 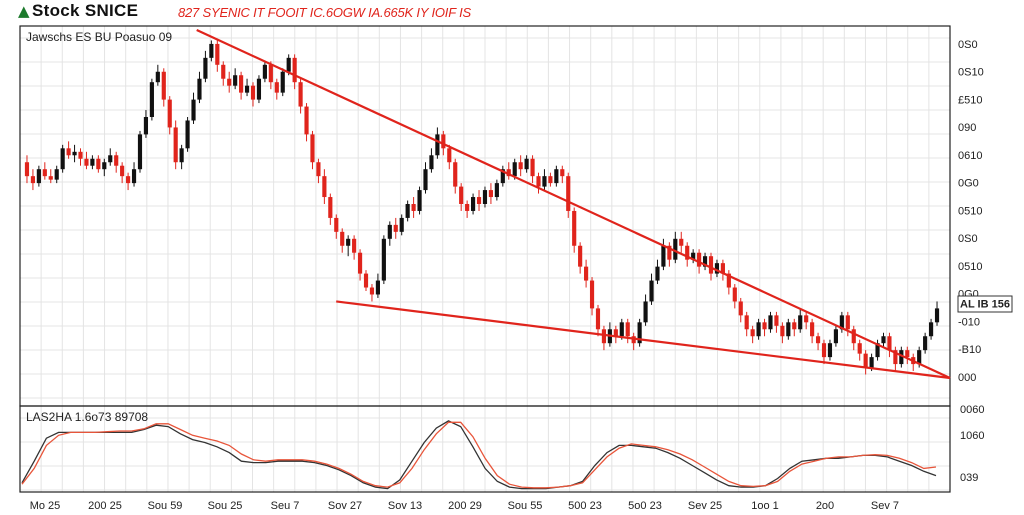 I want to click on oscillator-tick-label: 039, so click(x=969, y=478).